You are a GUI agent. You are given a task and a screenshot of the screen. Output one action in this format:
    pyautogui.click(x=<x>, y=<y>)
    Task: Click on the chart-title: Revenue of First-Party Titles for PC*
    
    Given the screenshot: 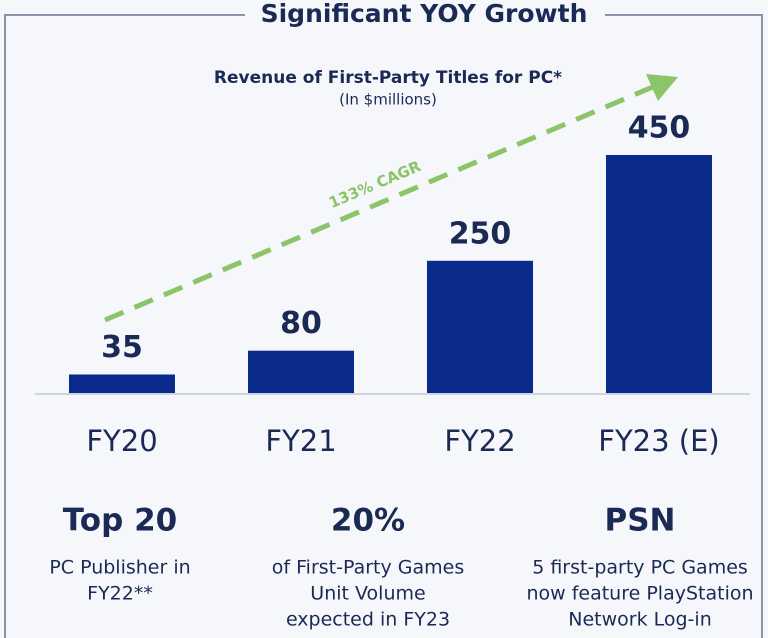 What is the action you would take?
    pyautogui.click(x=388, y=78)
    